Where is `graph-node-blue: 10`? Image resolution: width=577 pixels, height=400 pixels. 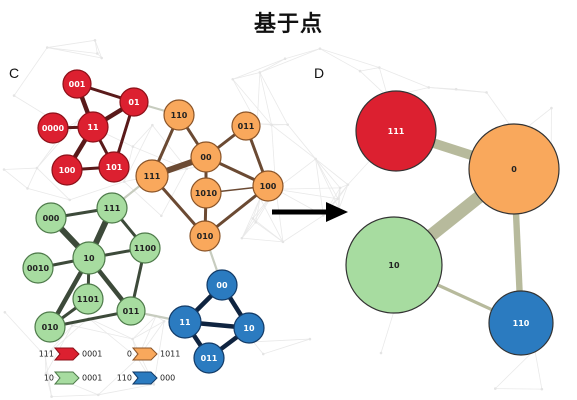 graph-node-blue: 10 is located at coordinates (249, 328).